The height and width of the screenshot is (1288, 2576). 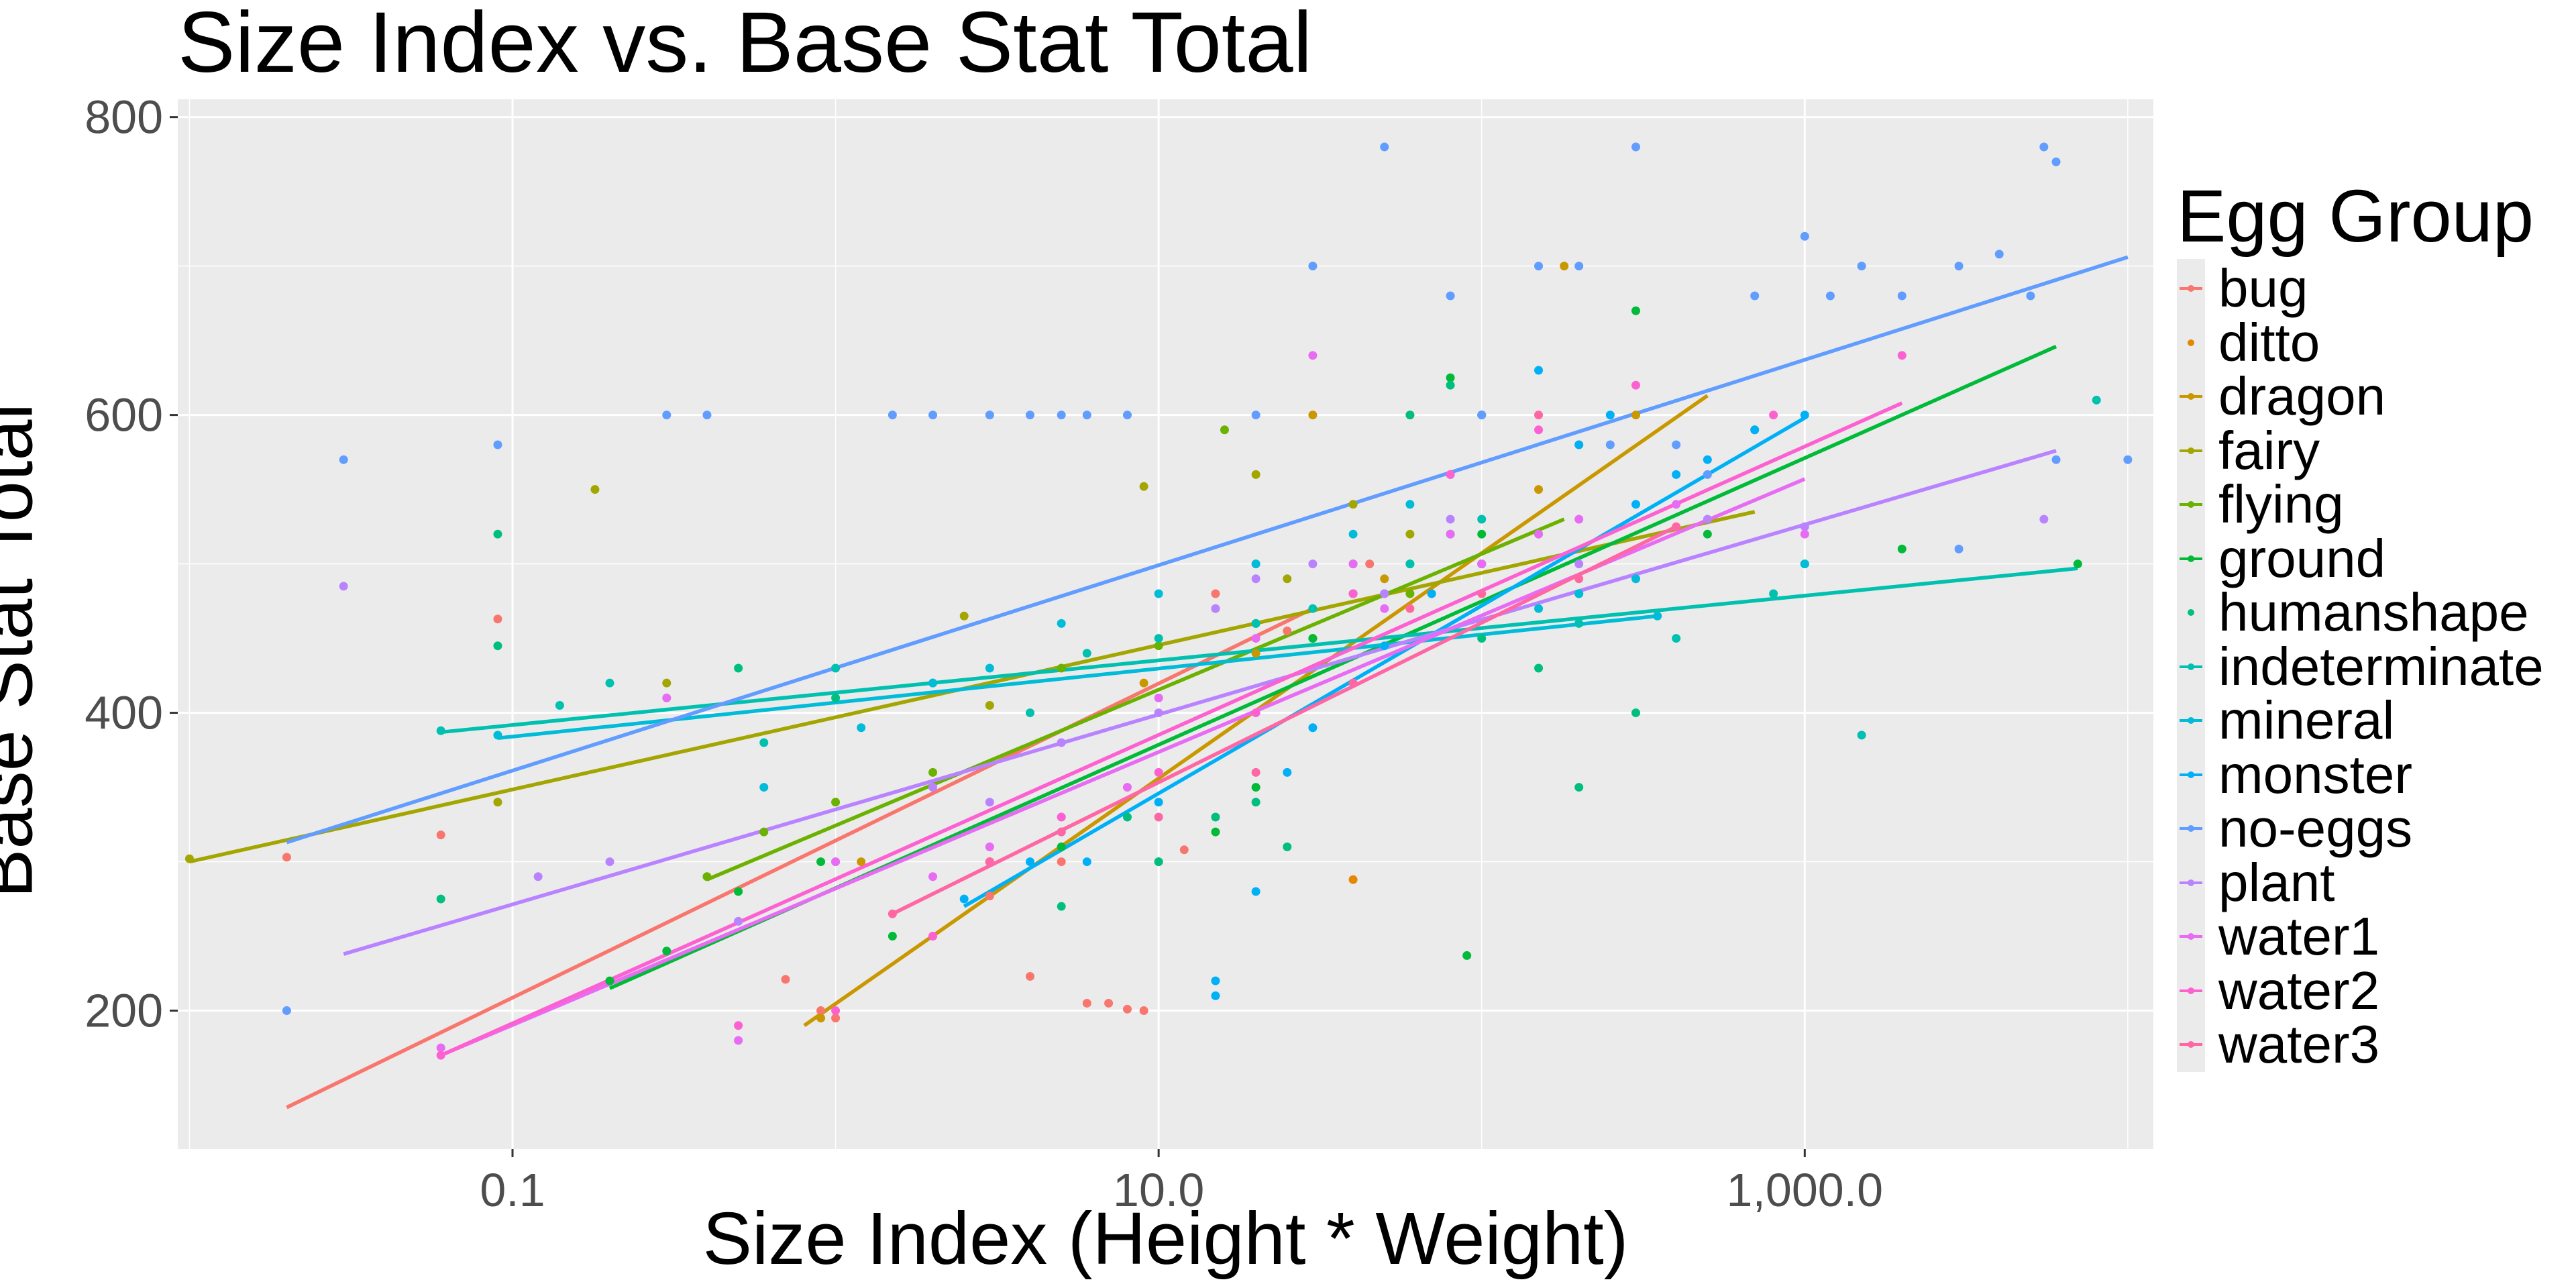 I want to click on legend-key-ground, so click(x=2191, y=559).